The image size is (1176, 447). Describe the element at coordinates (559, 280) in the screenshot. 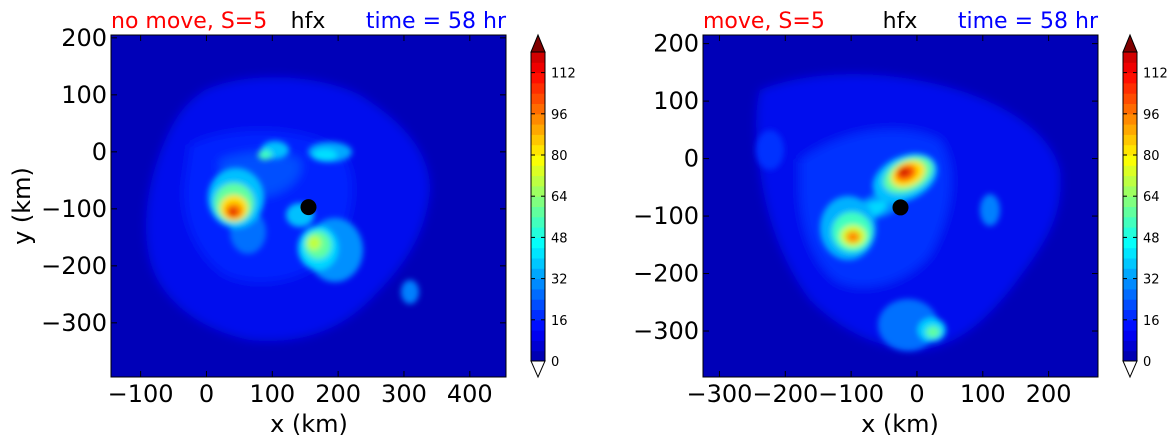

I see `panel-a-colorbar-tick-label: 32` at that location.